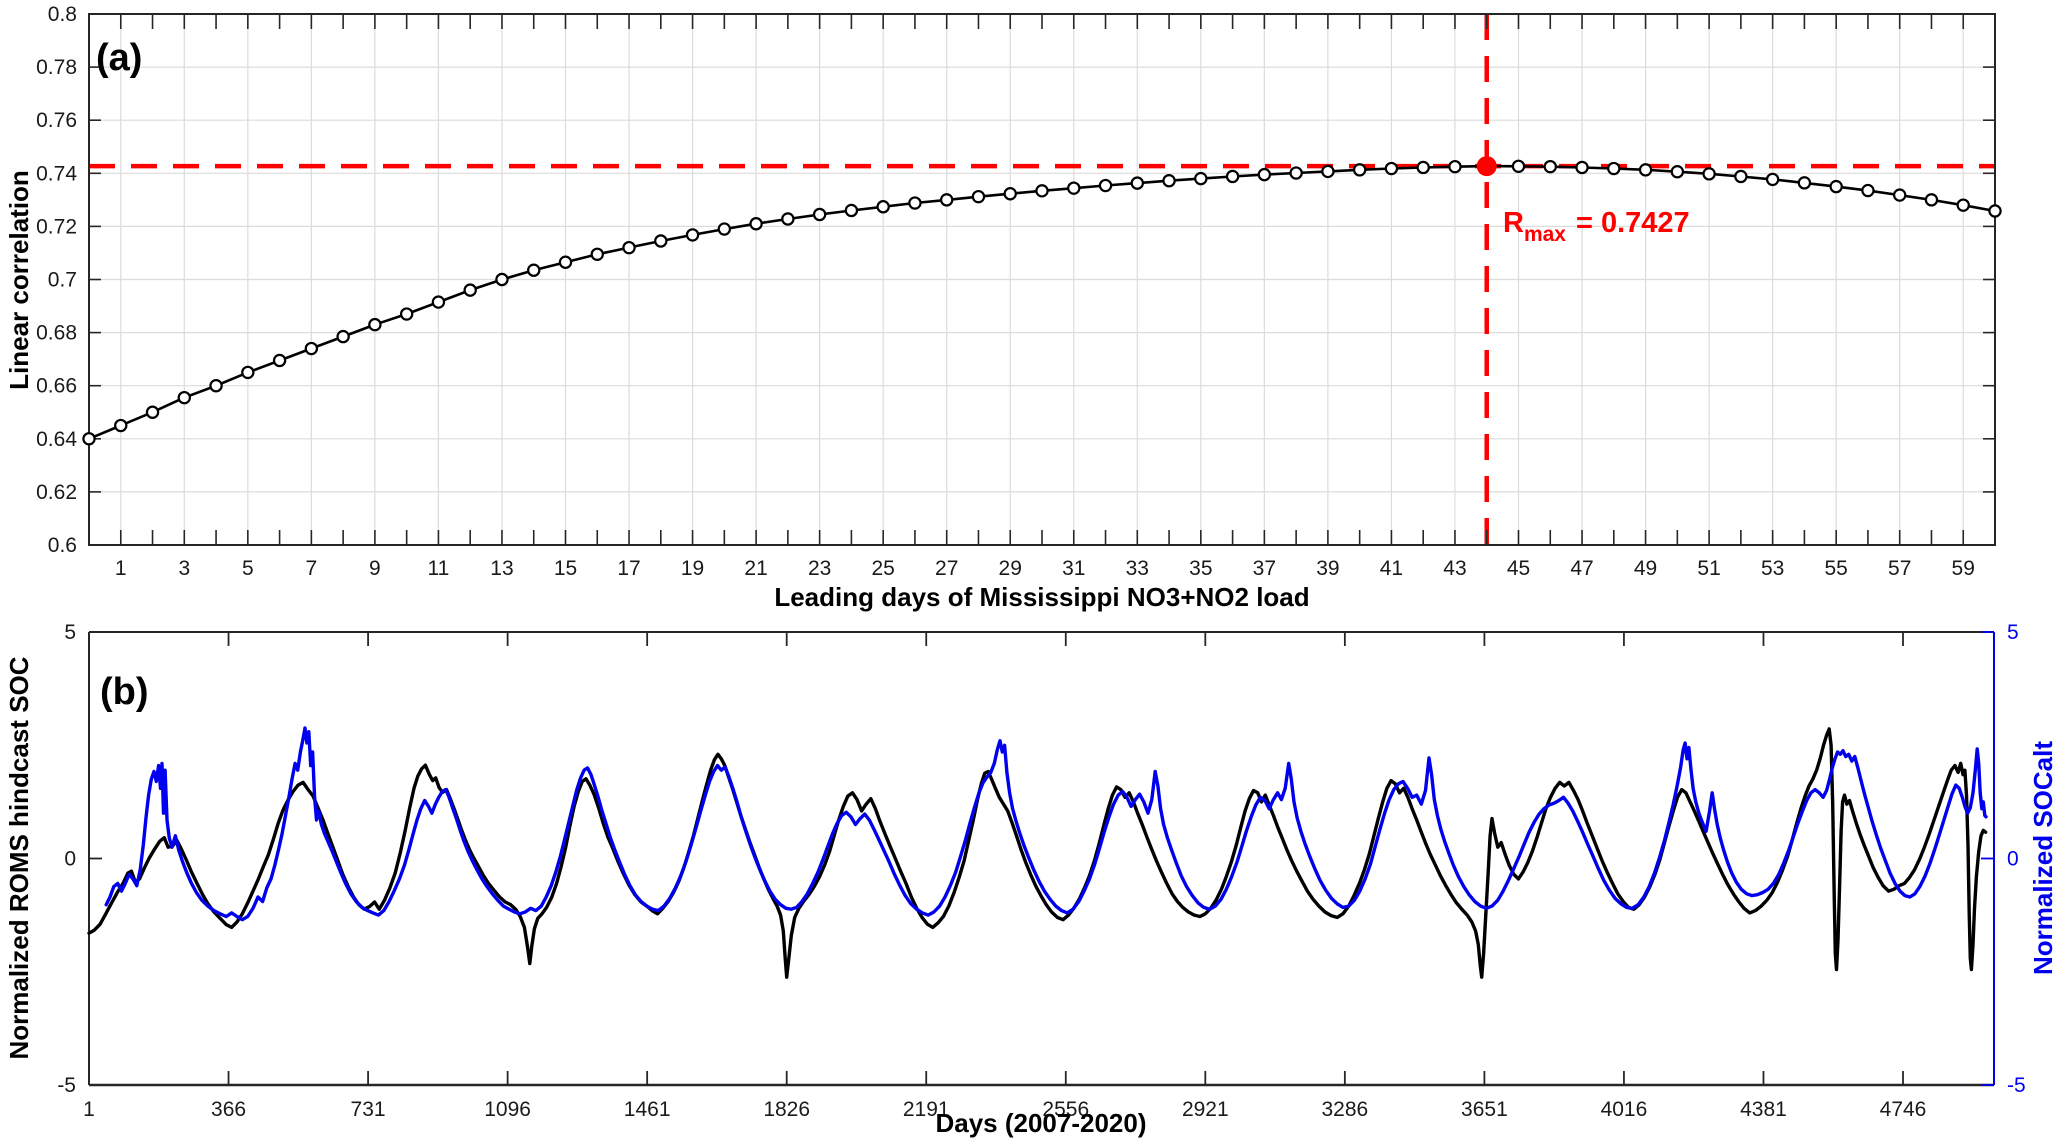  I want to click on x-tick-label: 31, so click(1073, 568).